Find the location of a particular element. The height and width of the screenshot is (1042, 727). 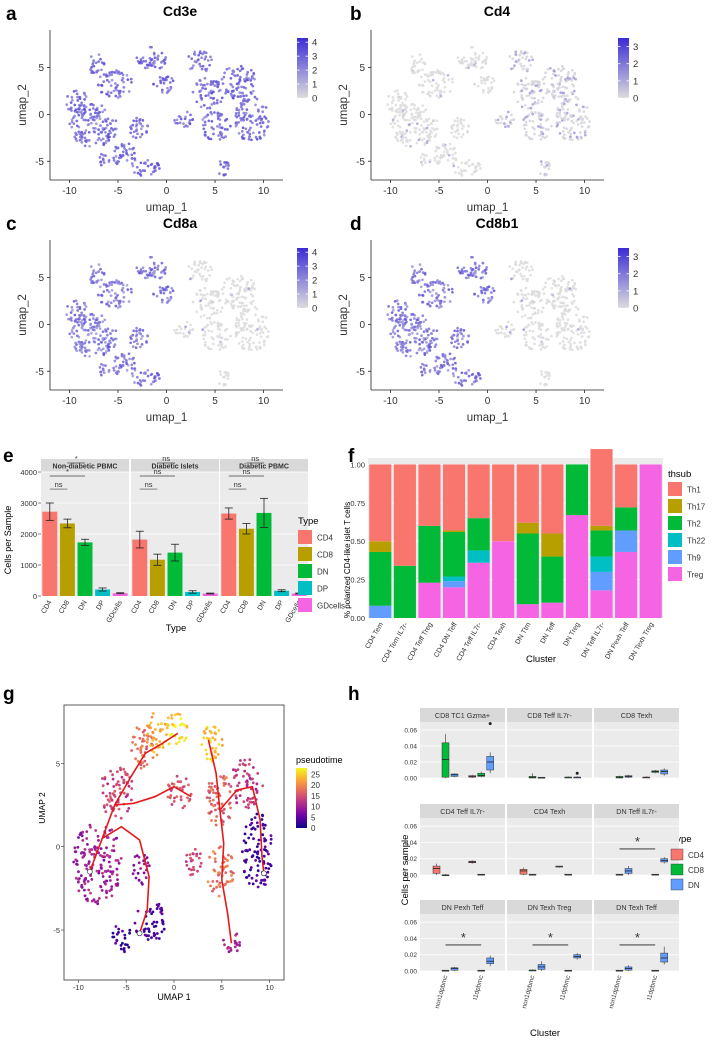

y-tick-label: -5 is located at coordinates (56, 930).